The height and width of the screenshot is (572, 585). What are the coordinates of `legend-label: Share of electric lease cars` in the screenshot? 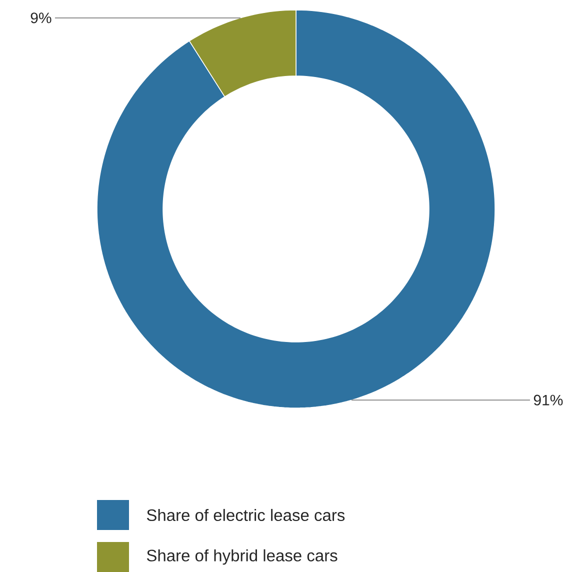 It's located at (245, 515).